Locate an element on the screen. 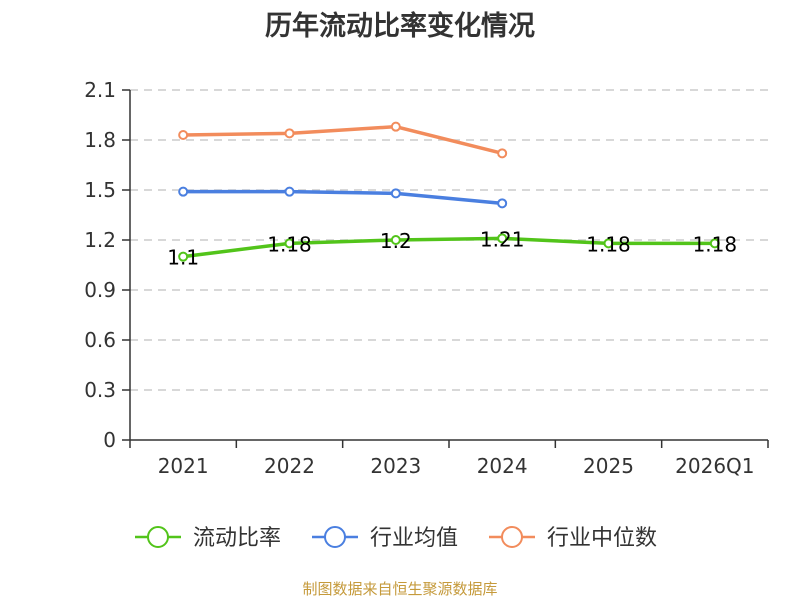 This screenshot has width=800, height=600. data-label: 1.1 is located at coordinates (183, 258).